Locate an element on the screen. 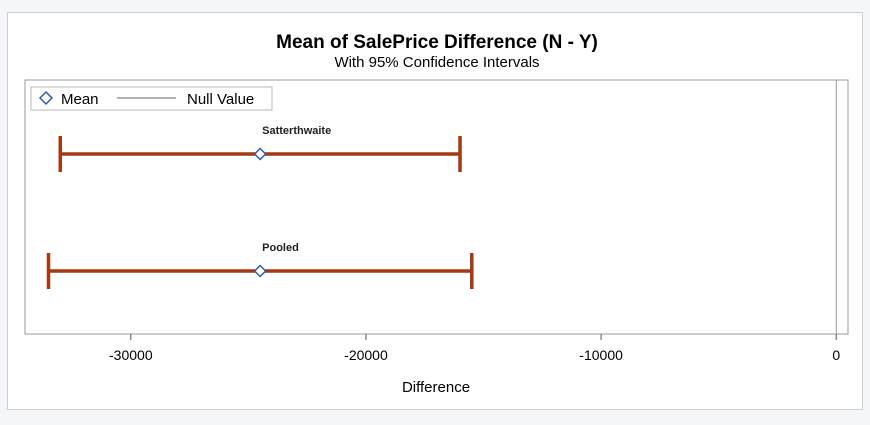  x-tick-label: -30000 is located at coordinates (131, 355).